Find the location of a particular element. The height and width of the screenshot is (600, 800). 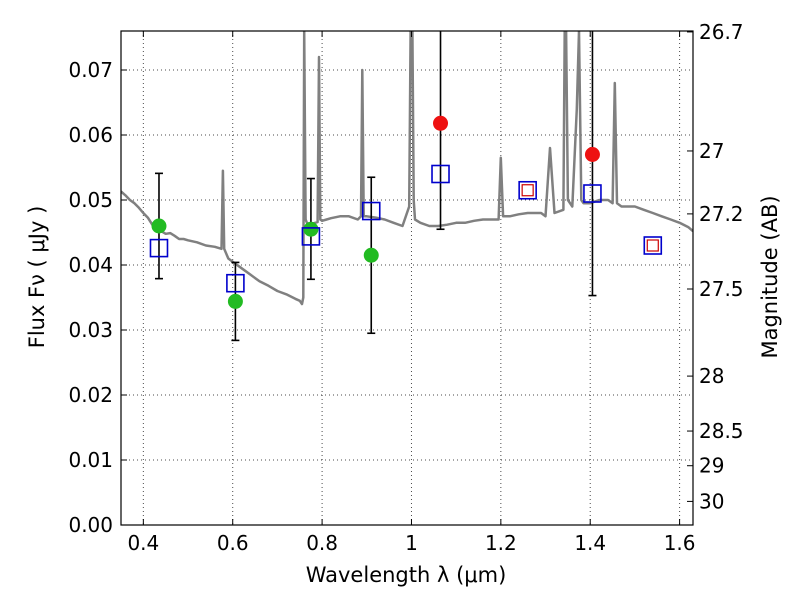

y-tick-label: 0.07 is located at coordinates (90, 70).